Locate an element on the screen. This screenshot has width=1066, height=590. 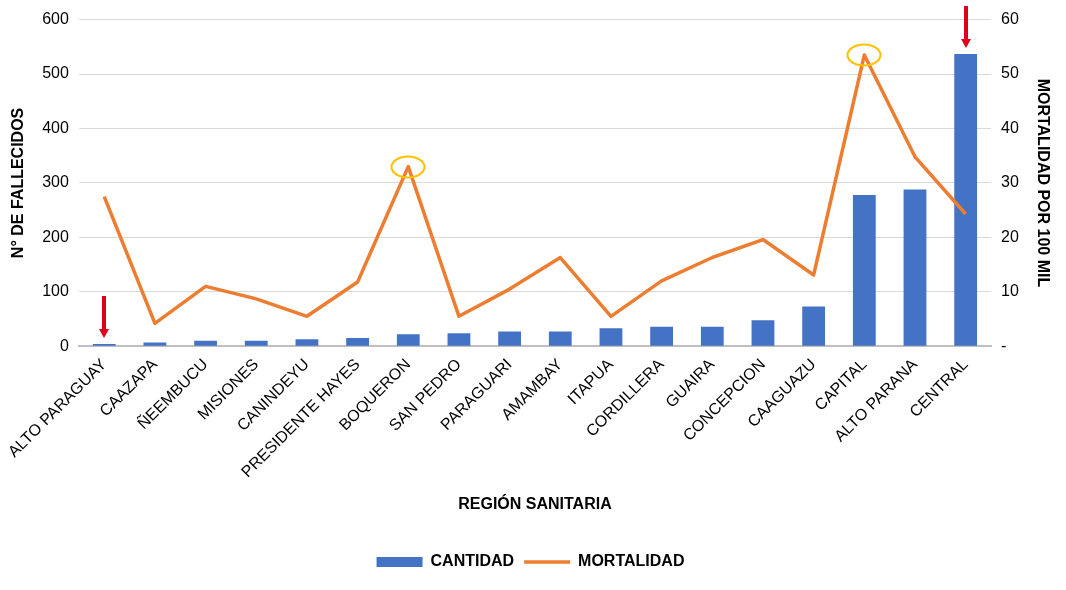
y-tick-label: 600 is located at coordinates (55, 19).